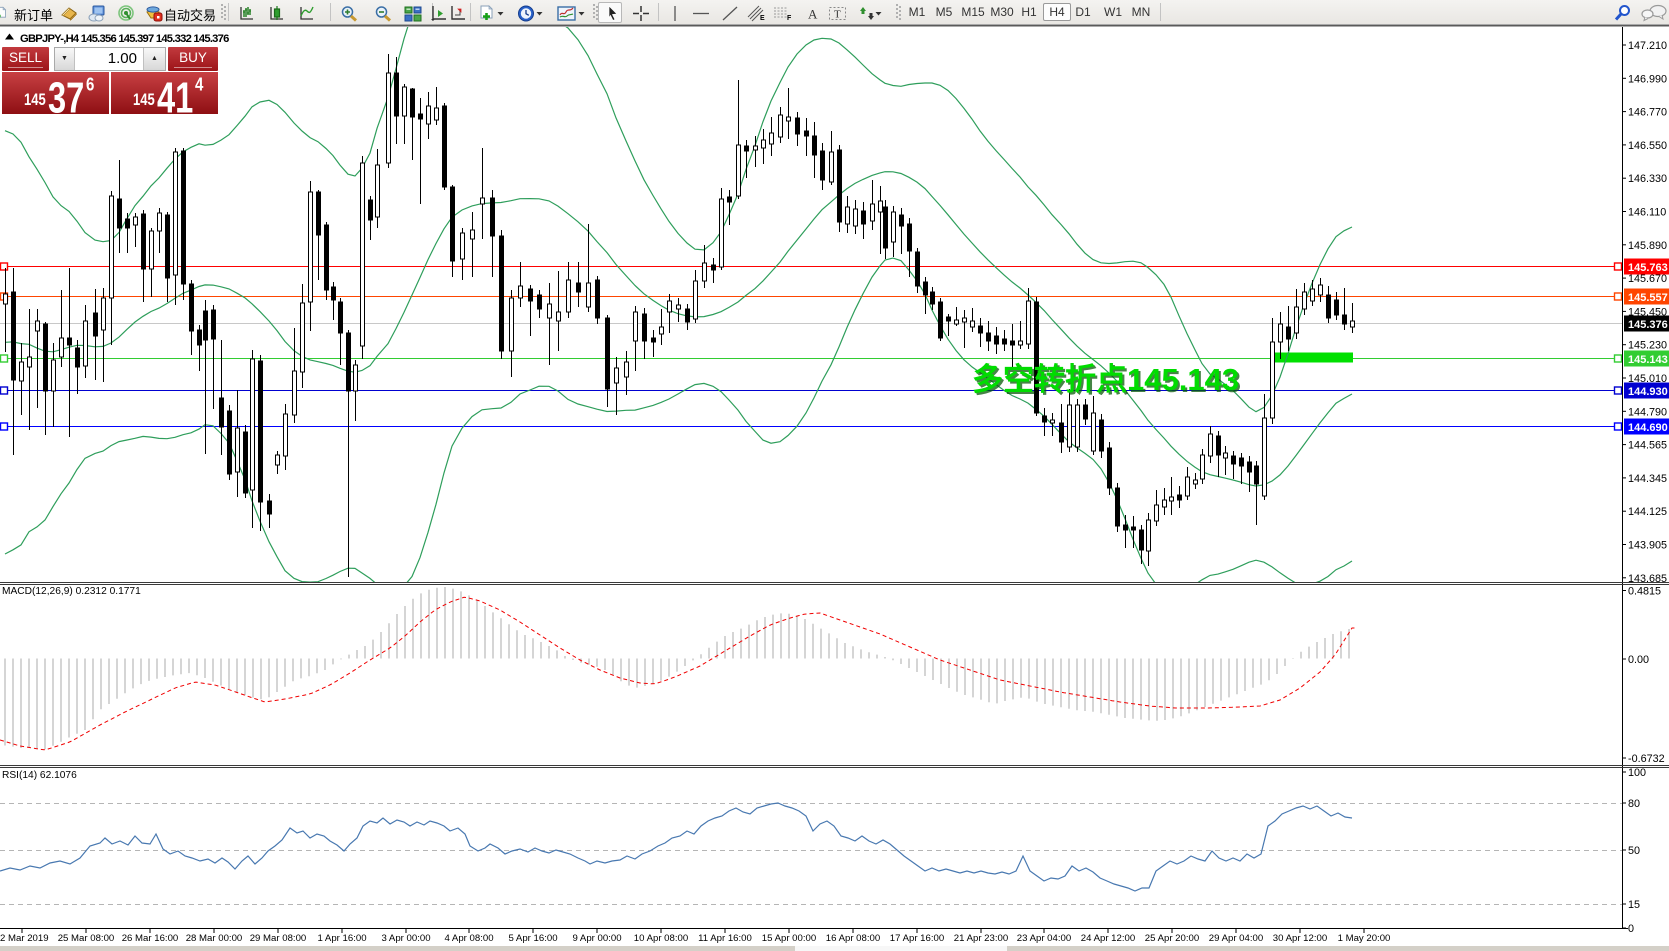  Describe the element at coordinates (71, 591) in the screenshot. I see `svg-text: MACD(12,26,9) 0.2312 0.1771` at that location.